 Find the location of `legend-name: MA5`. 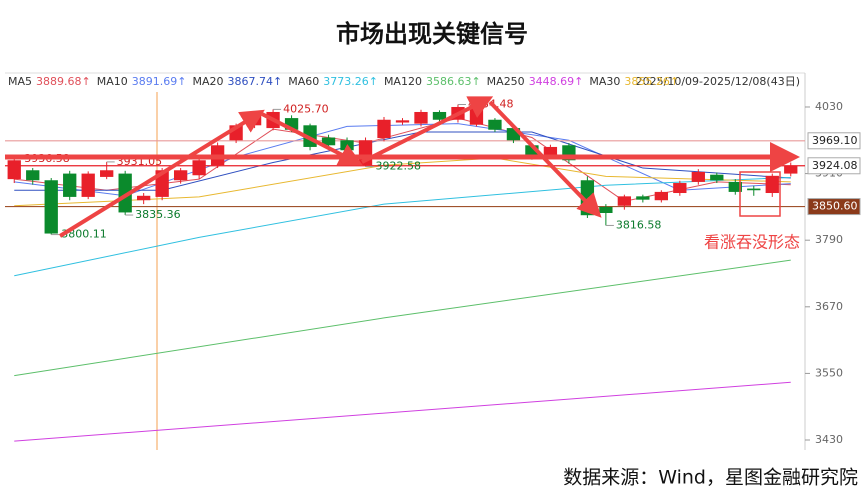

legend-name: MA5 is located at coordinates (20, 81).